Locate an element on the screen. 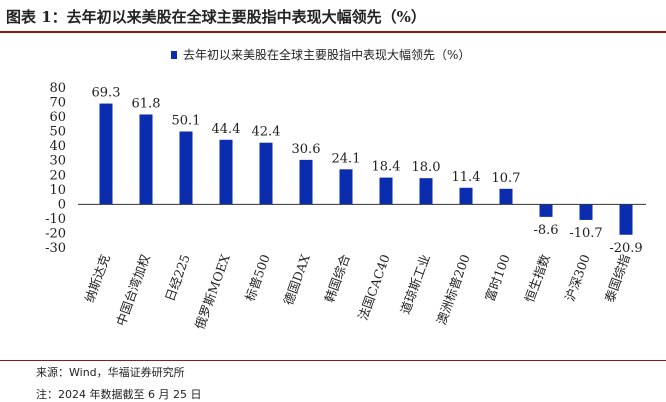  y-tick-label: 70 is located at coordinates (57, 103).